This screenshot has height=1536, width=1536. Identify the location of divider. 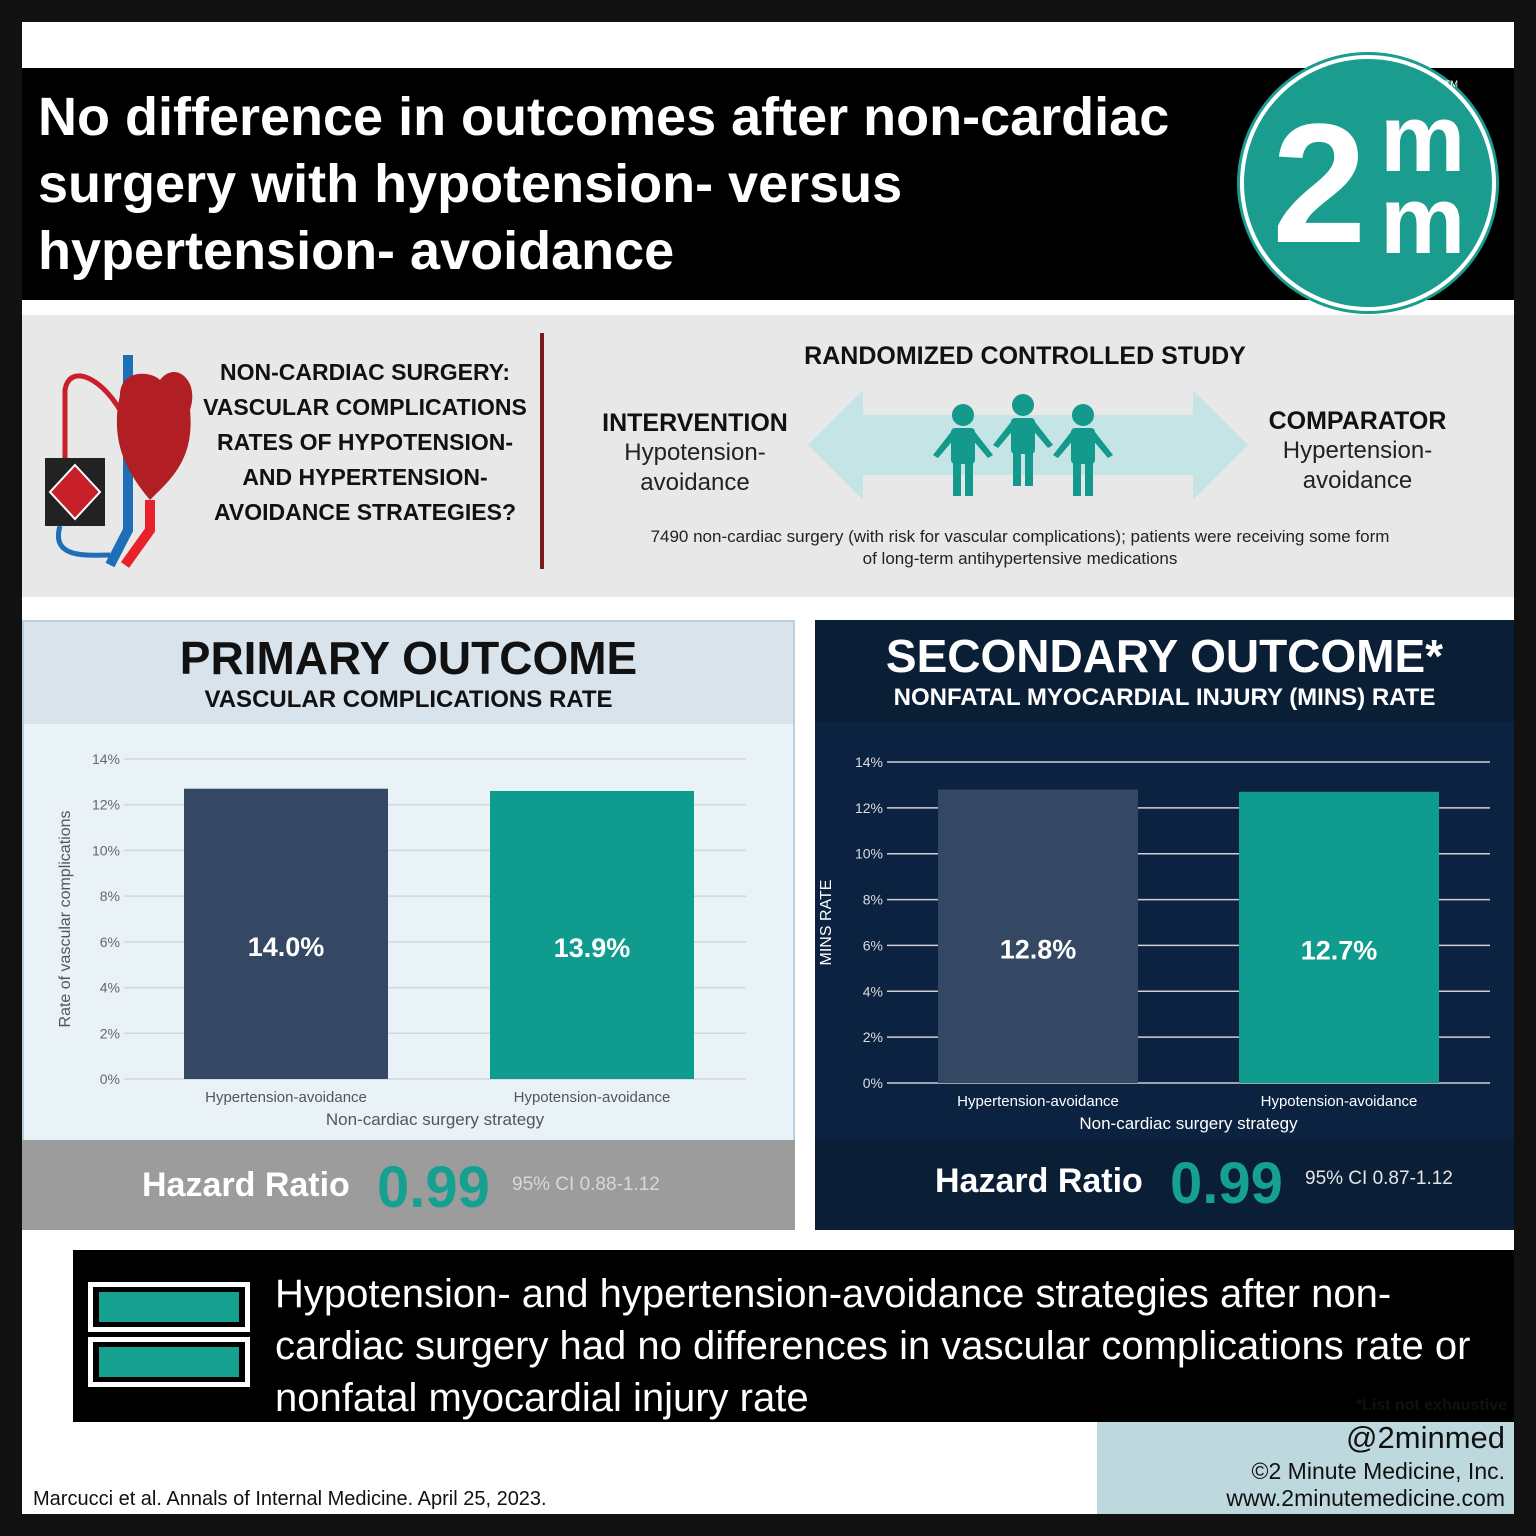
(542, 451).